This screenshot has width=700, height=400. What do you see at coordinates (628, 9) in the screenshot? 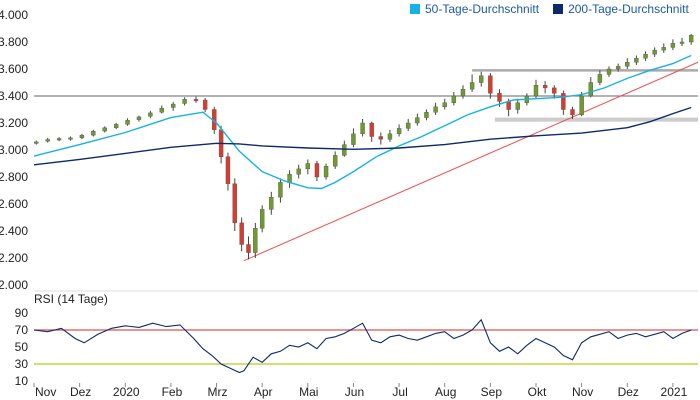
I see `legend-label-200-day: 200-Tage-Durchschnitt` at bounding box center [628, 9].